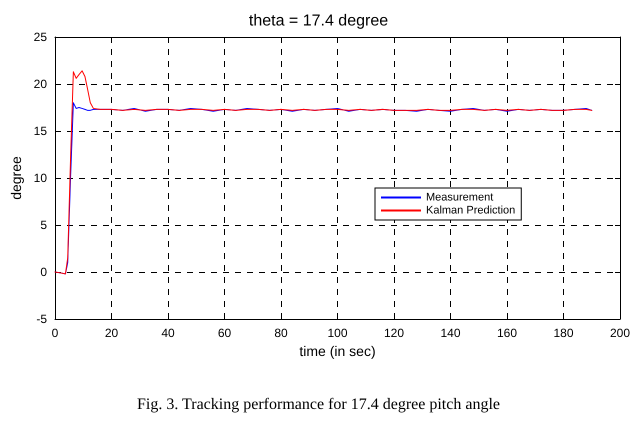  I want to click on x-tick-label: 100, so click(337, 333).